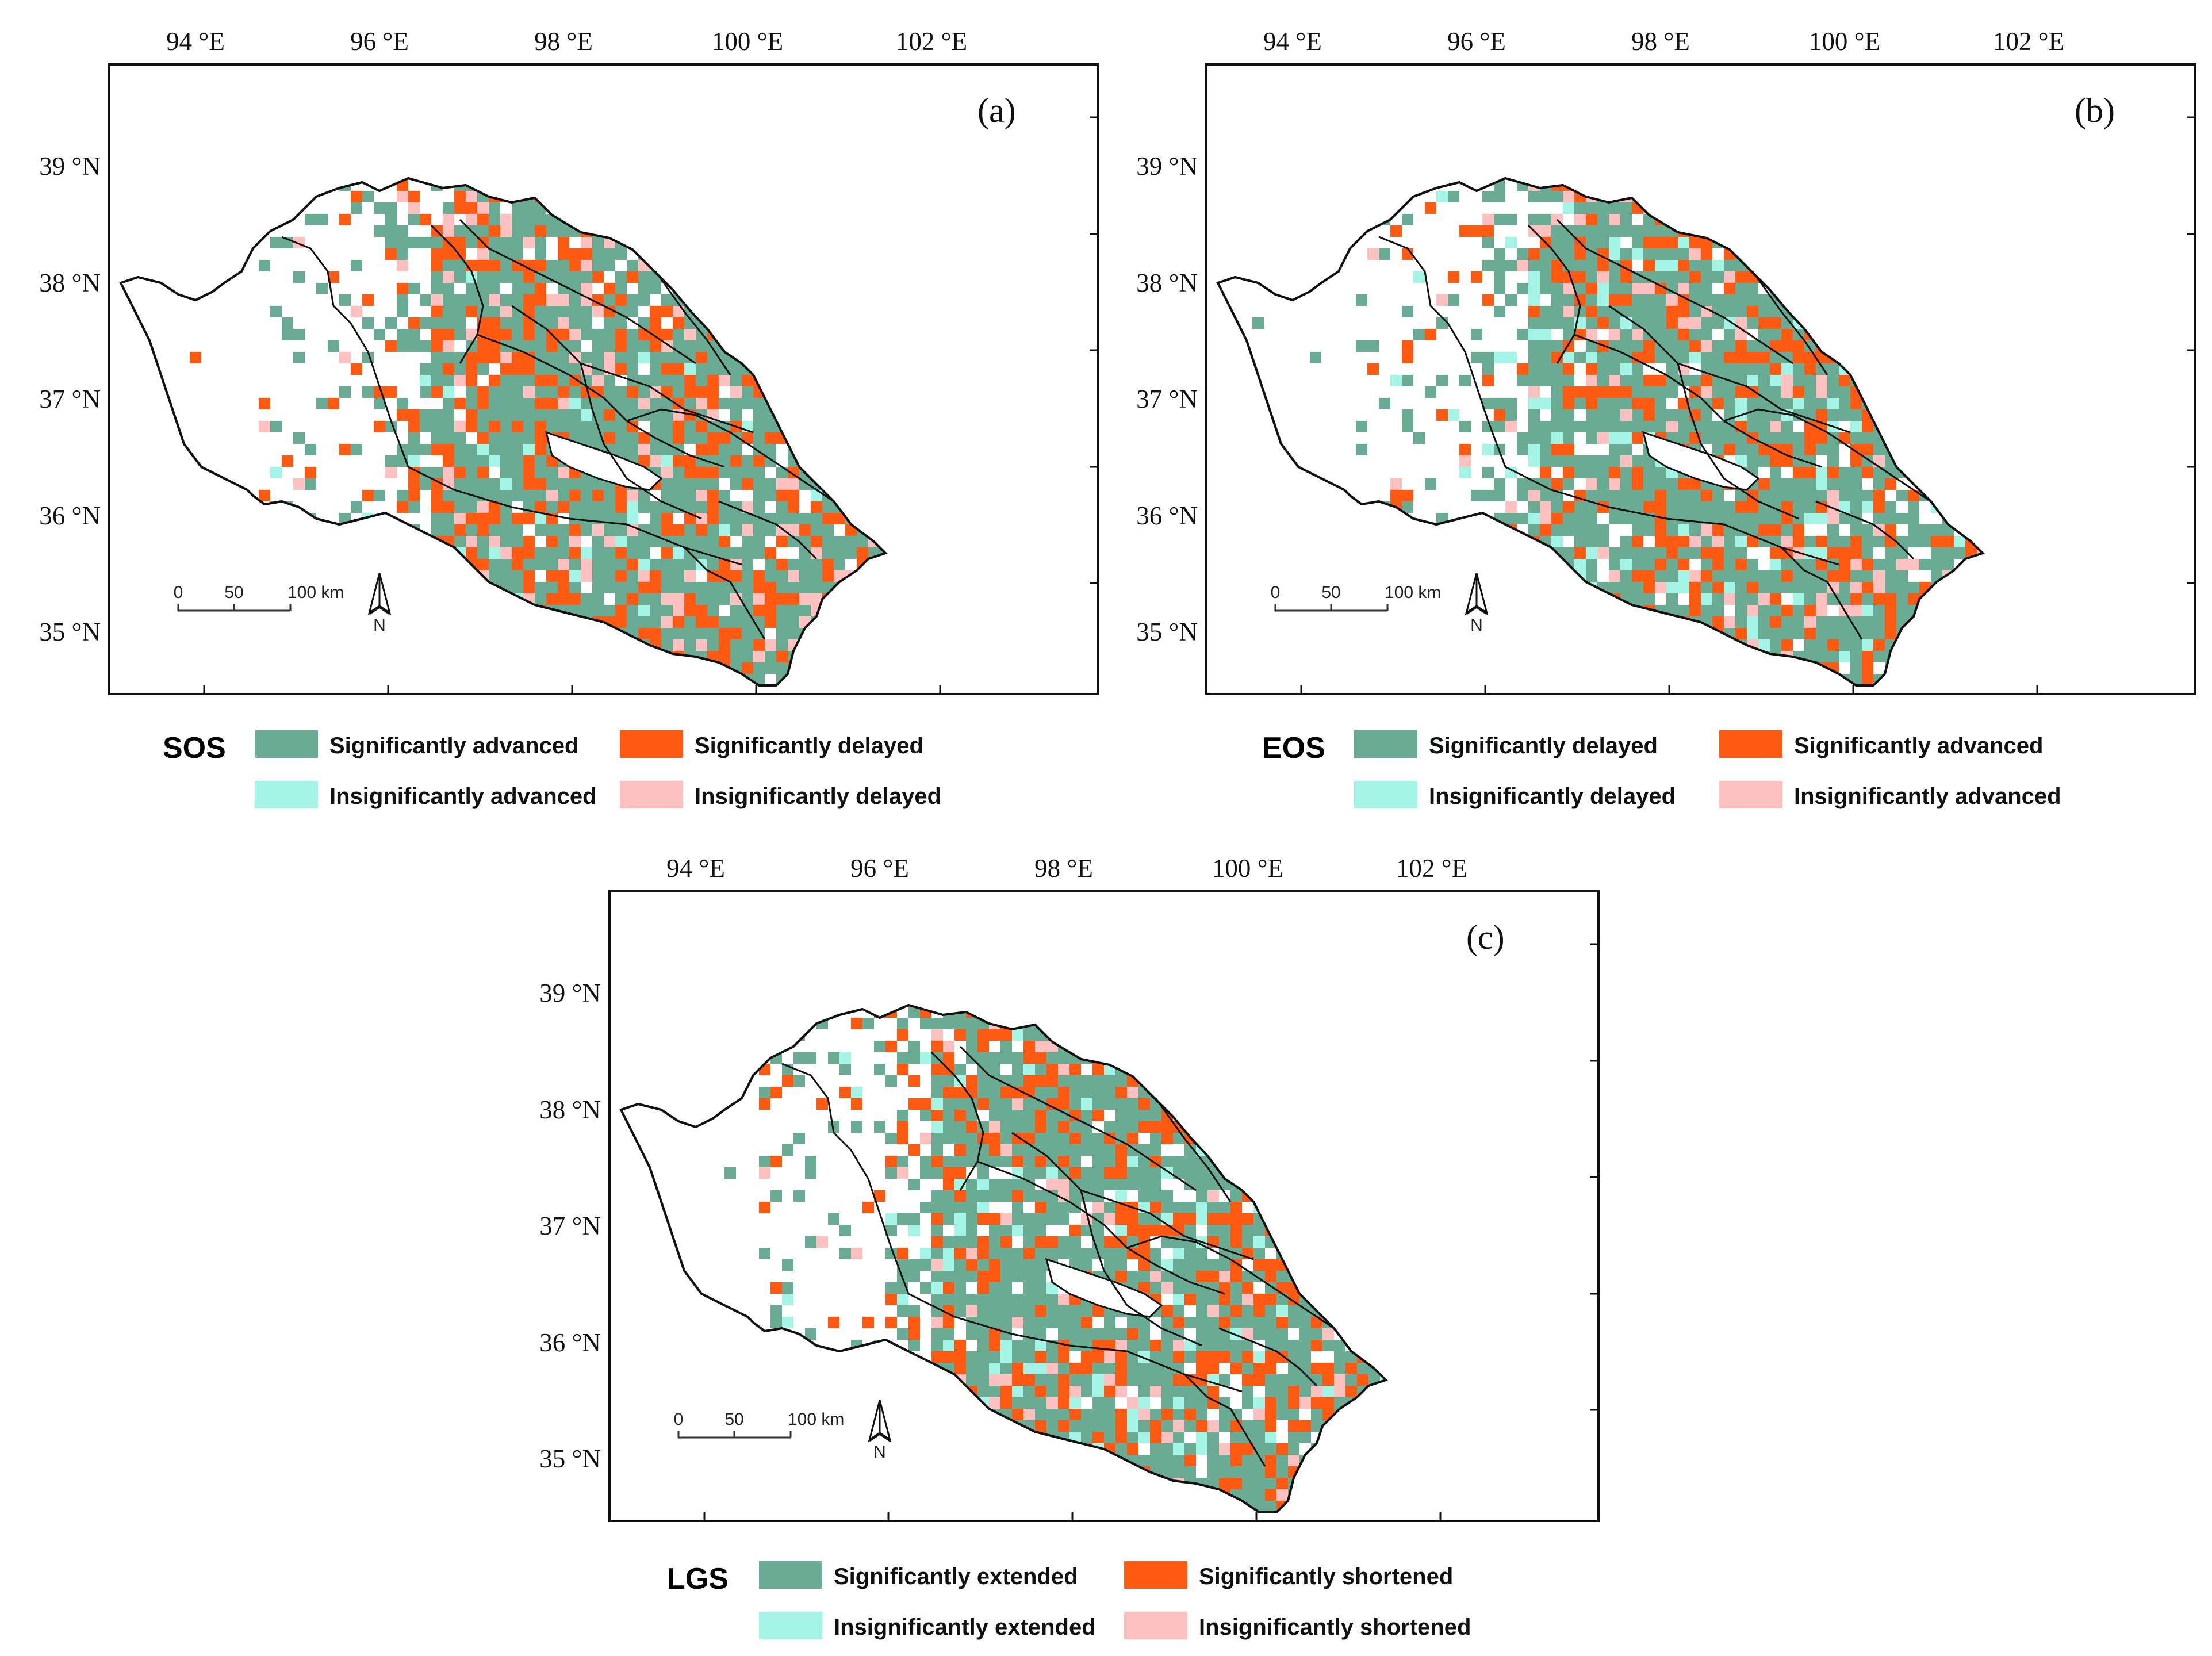 Image resolution: width=2212 pixels, height=1656 pixels. Describe the element at coordinates (570, 1226) in the screenshot. I see `latitude-label: 37 °N` at that location.